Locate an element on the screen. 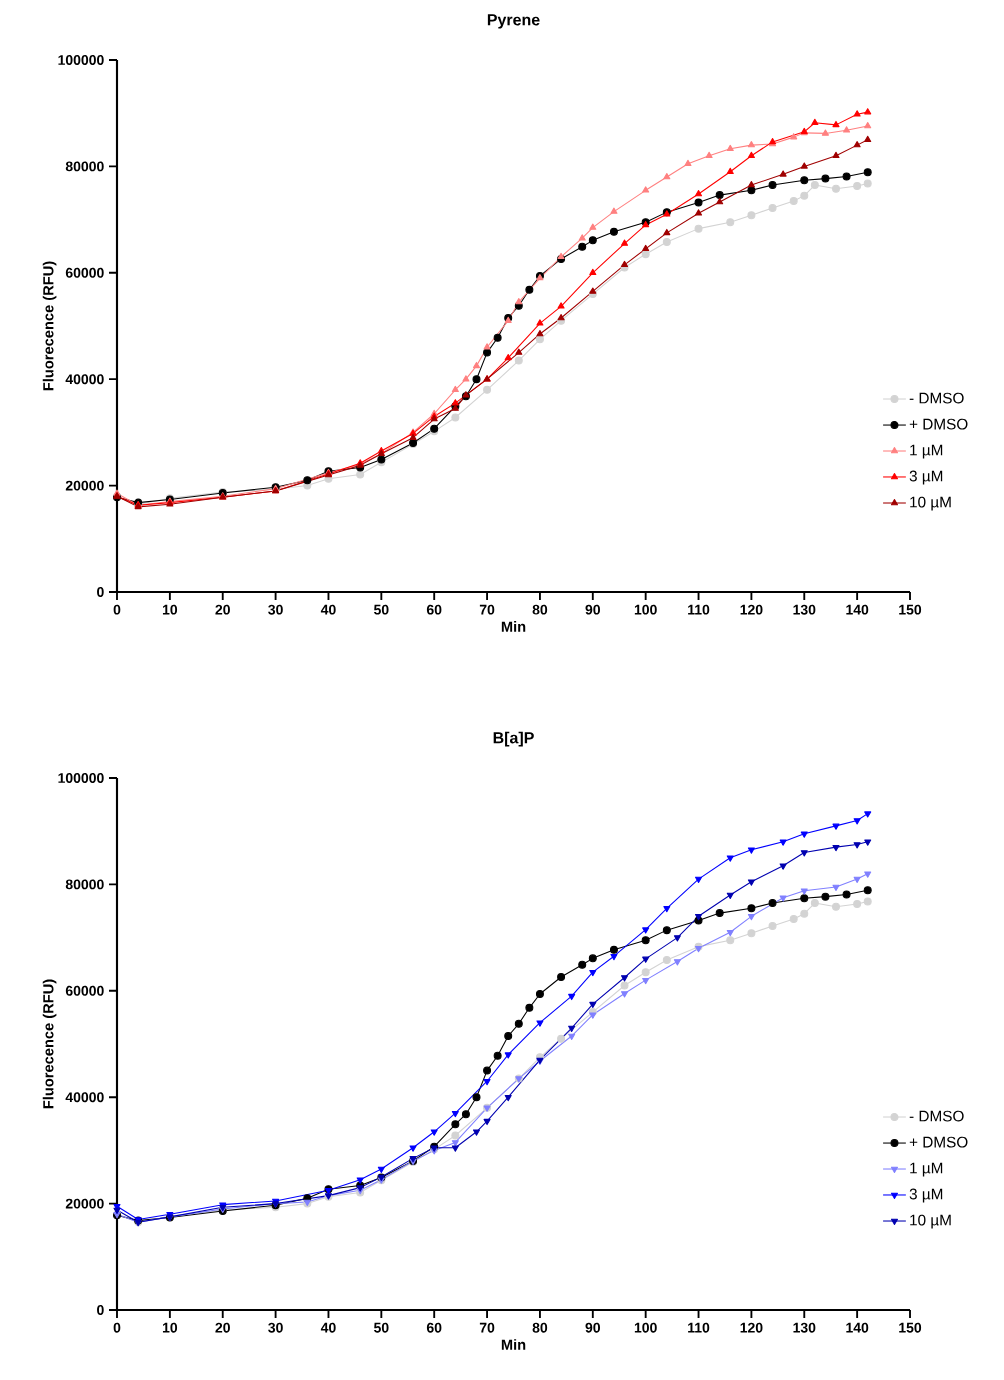 This screenshot has height=1380, width=1004. chart-title: Pyrene is located at coordinates (513, 21).